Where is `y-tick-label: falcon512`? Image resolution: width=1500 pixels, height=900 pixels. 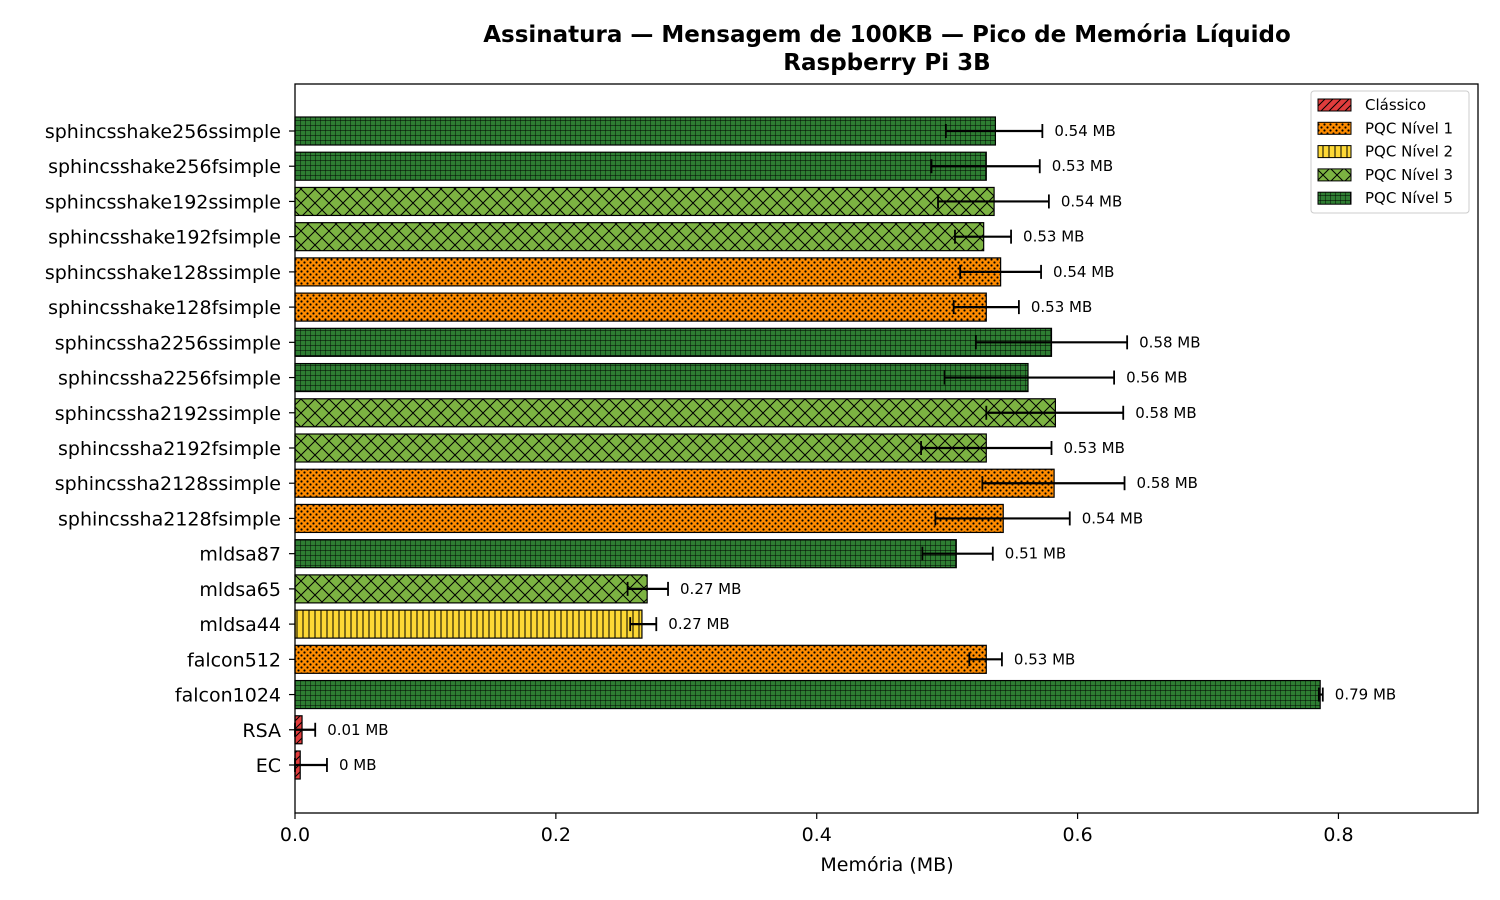
y-tick-label: falcon512 is located at coordinates (234, 660).